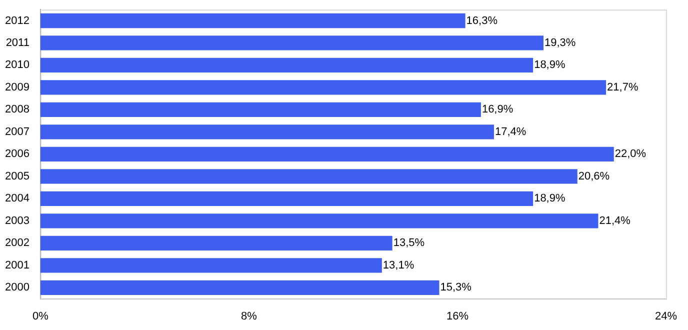  I want to click on data-label: 16,3%, so click(482, 20).